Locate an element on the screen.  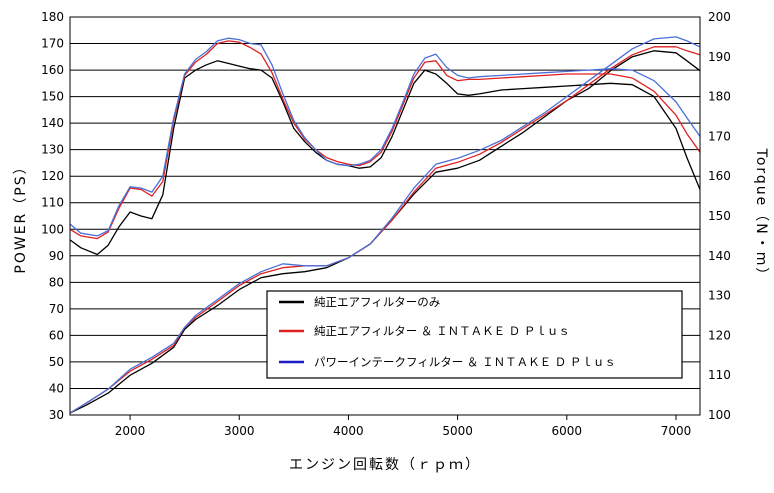
x-tick-label: 7000 is located at coordinates (676, 431).